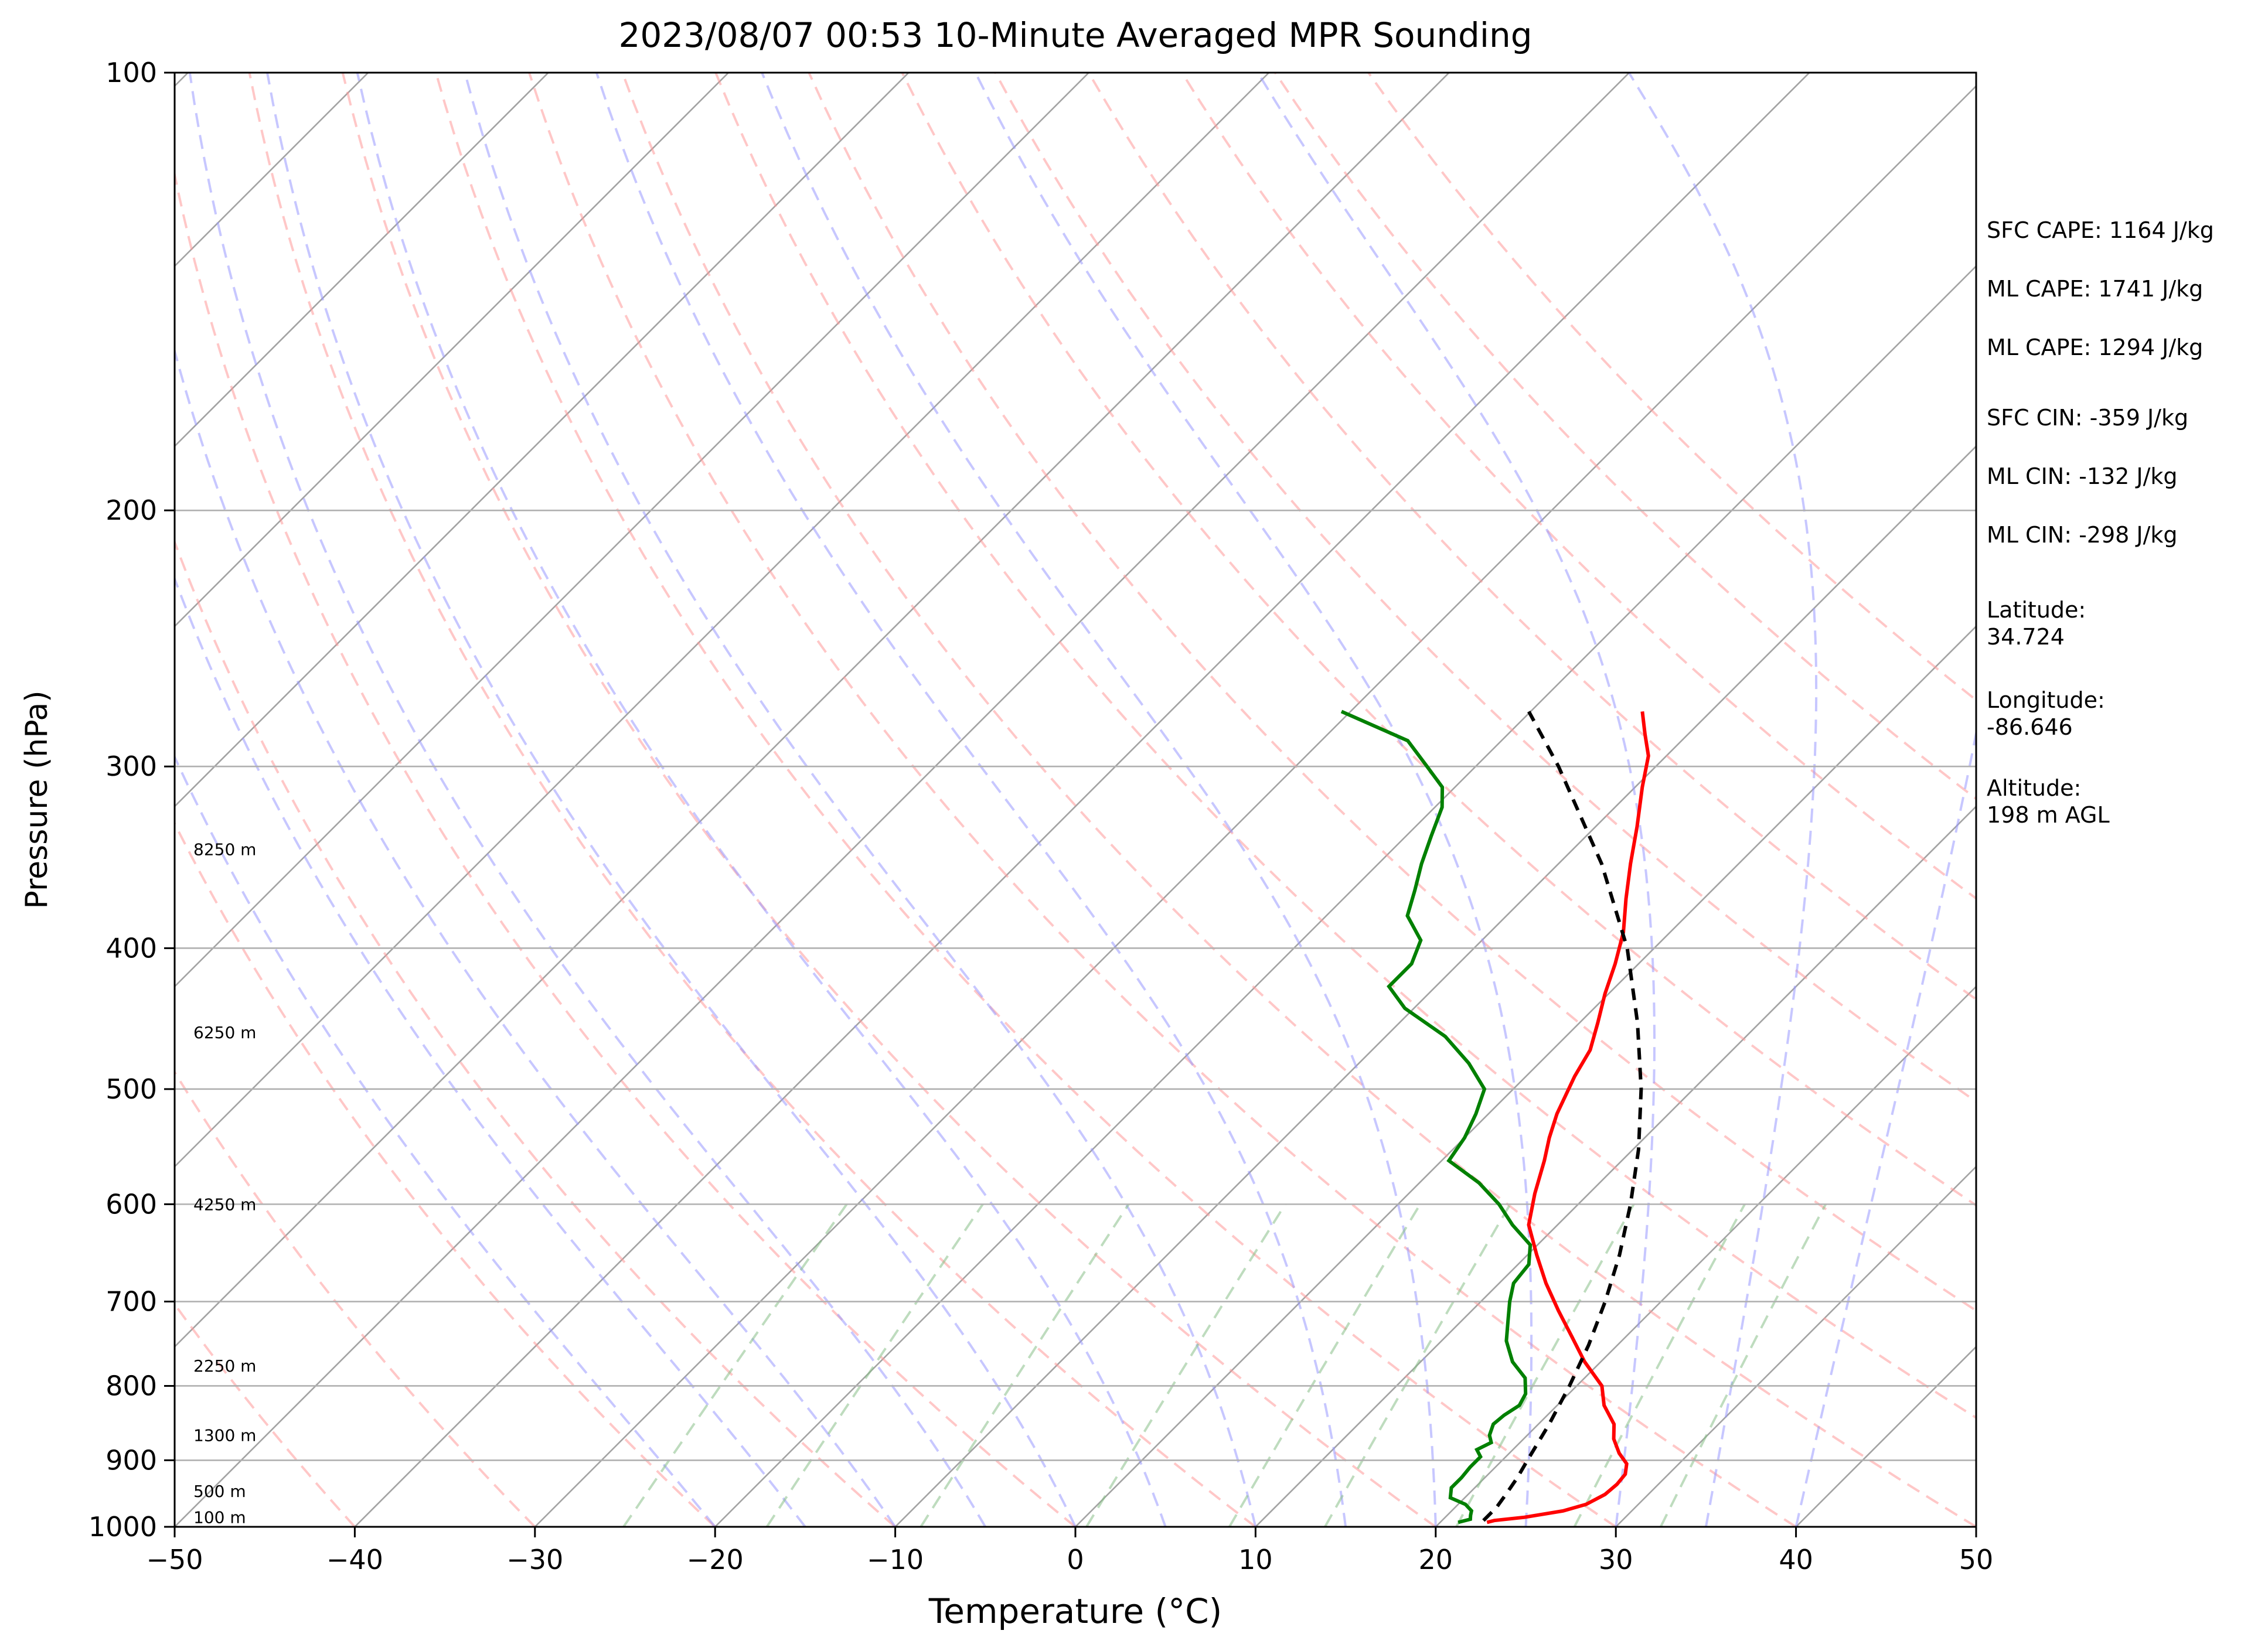 This screenshot has height=1644, width=2268. What do you see at coordinates (2088, 418) in the screenshot?
I see `sfc-cin-text: SFC CIN: -359 J/kg` at bounding box center [2088, 418].